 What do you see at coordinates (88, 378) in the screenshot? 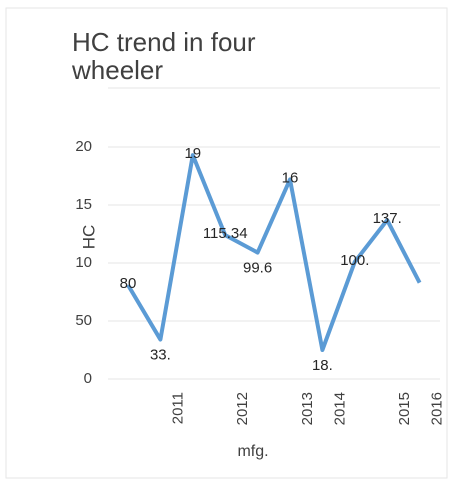
I see `y-tick-label: 0` at bounding box center [88, 378].